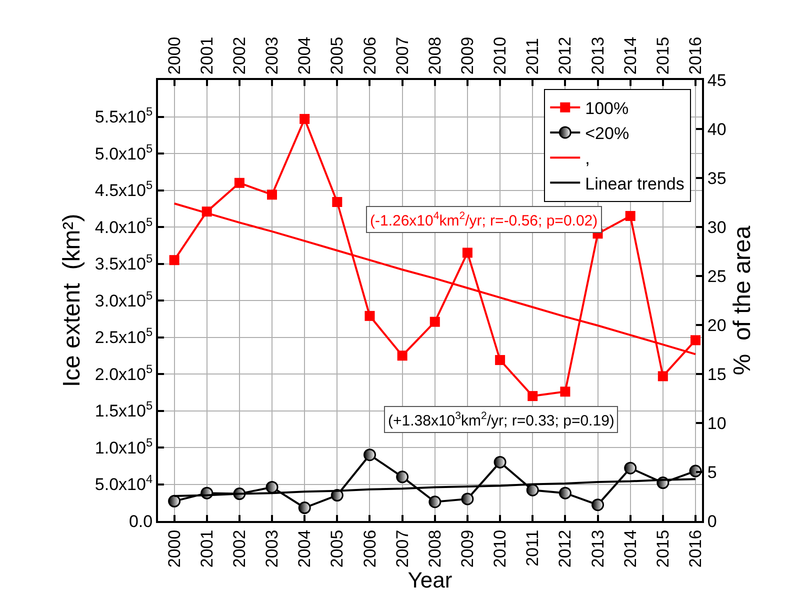 The image size is (794, 612). Describe the element at coordinates (501, 420) in the screenshot. I see `annotation: (+1.38x10$^{3}$km$^{2}$/yr; r=0.33; p=0.19)` at that location.